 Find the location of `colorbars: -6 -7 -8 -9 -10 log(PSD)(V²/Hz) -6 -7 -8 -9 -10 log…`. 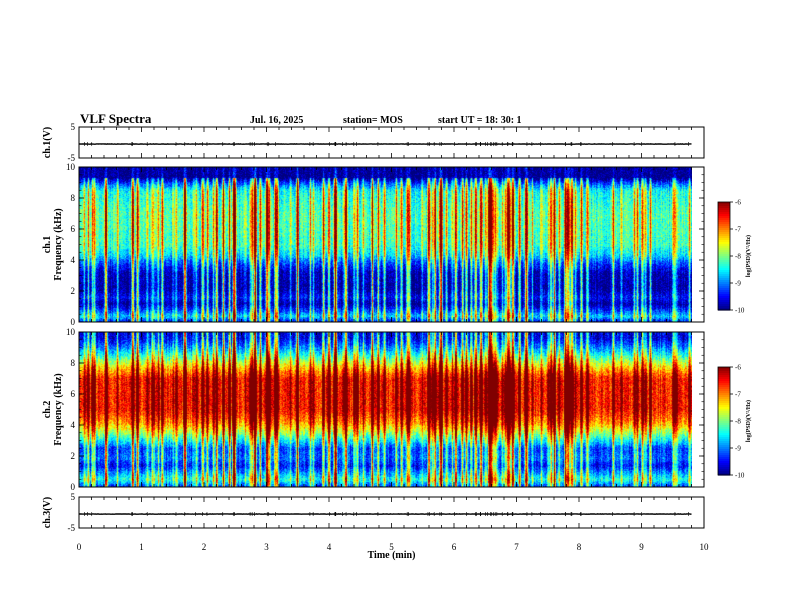

colorbars: -6 -7 -8 -9 -10 log(PSD)(V²/Hz) -6 -7 -8 -9 -10 log… is located at coordinates (734, 339).